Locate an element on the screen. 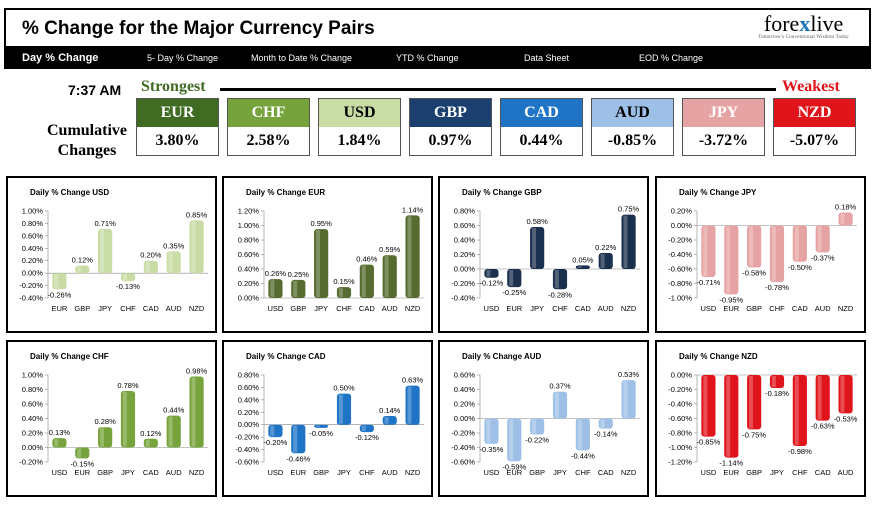  bar-cad is located at coordinates (582, 267).